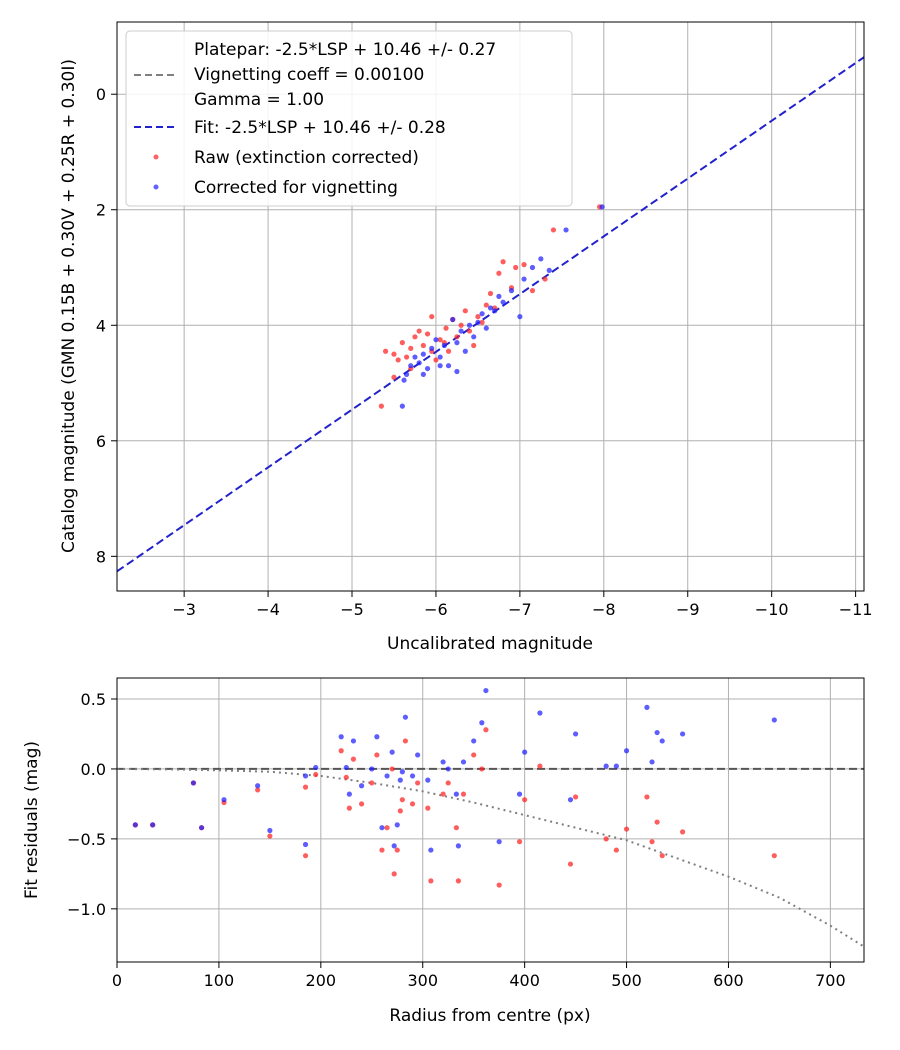  What do you see at coordinates (688, 609) in the screenshot?
I see `top-xtick-label: −9` at bounding box center [688, 609].